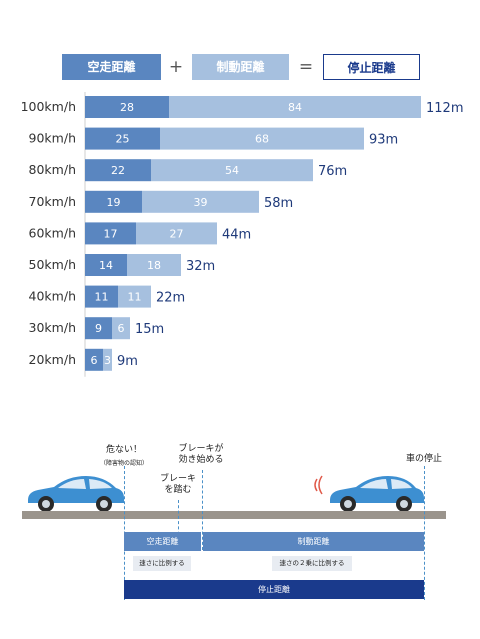  I want to click on legend: 空走距離 + 制動距離 = 停止距離, so click(240, 67).